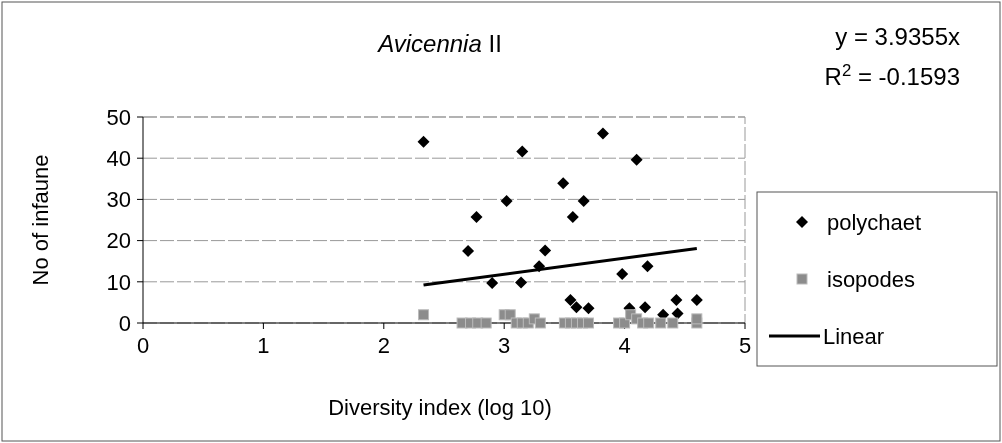 The image size is (1002, 443). Describe the element at coordinates (118, 117) in the screenshot. I see `y-tick-label: 50` at that location.